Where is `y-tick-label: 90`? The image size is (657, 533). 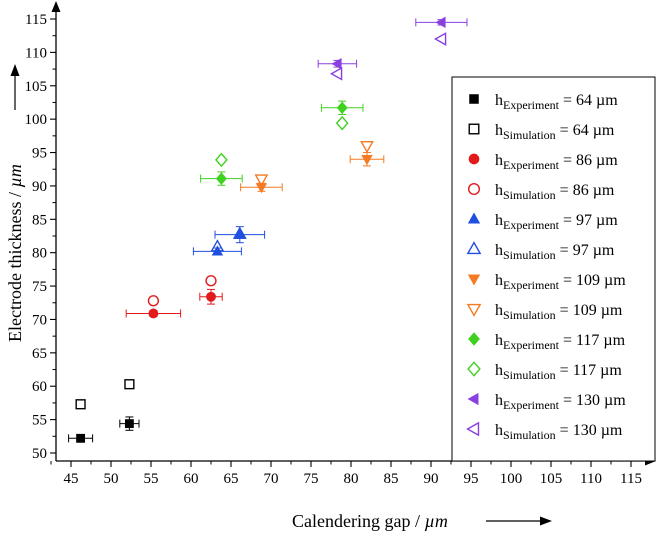 y-tick-label: 90 is located at coordinates (39, 187).